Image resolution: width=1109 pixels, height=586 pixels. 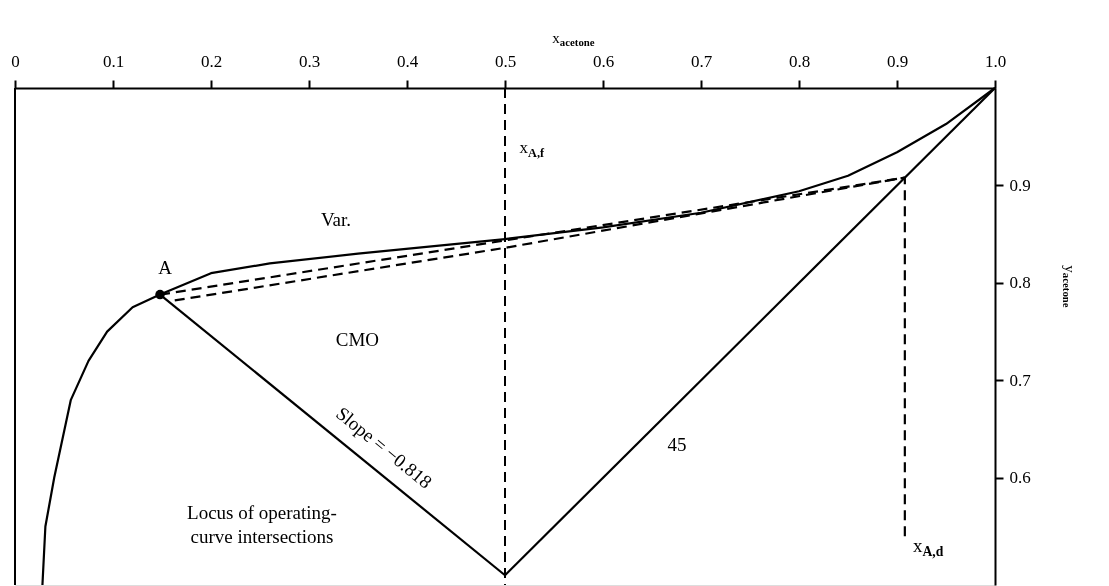 What do you see at coordinates (262, 524) in the screenshot?
I see `annotation: Locus of operating-curve intersections` at bounding box center [262, 524].